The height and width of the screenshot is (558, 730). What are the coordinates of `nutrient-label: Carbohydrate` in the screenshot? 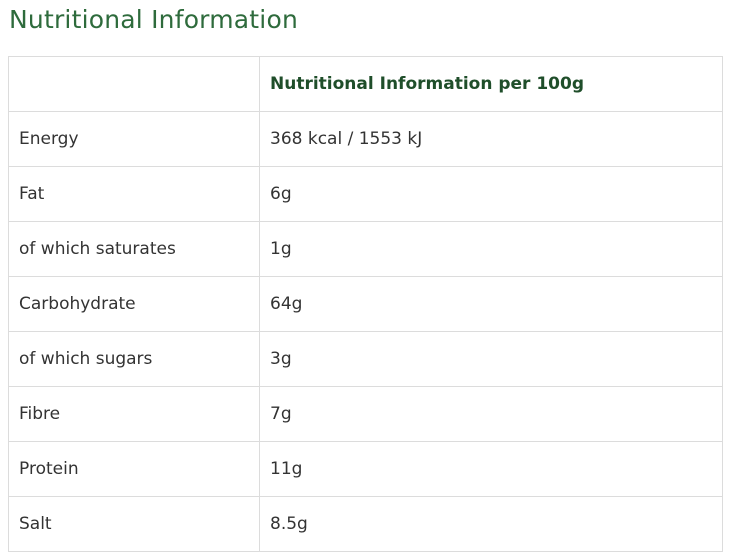 It's located at (134, 304).